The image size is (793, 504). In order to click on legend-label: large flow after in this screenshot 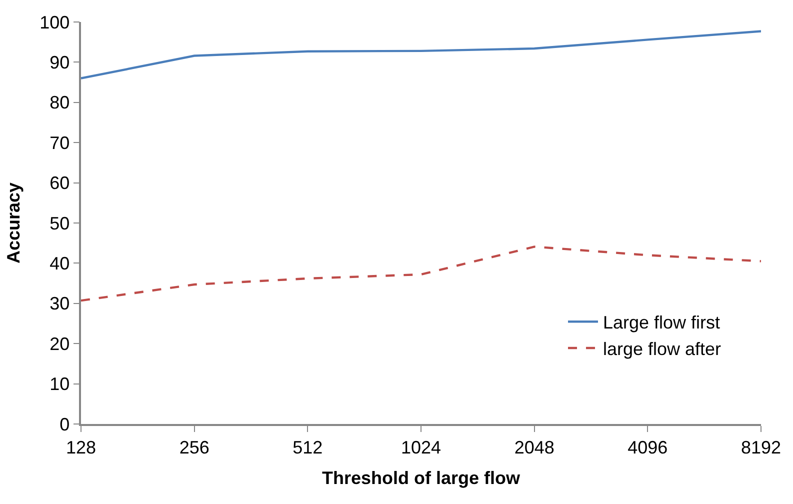, I will do `click(662, 349)`.